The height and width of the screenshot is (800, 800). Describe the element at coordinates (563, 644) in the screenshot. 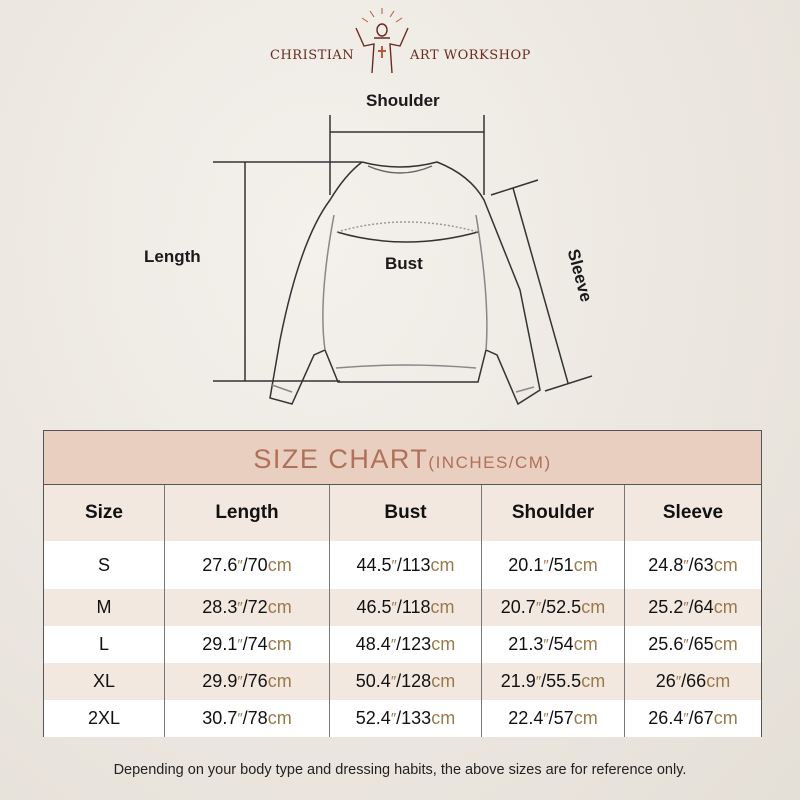

I see `cm-value: 54` at that location.